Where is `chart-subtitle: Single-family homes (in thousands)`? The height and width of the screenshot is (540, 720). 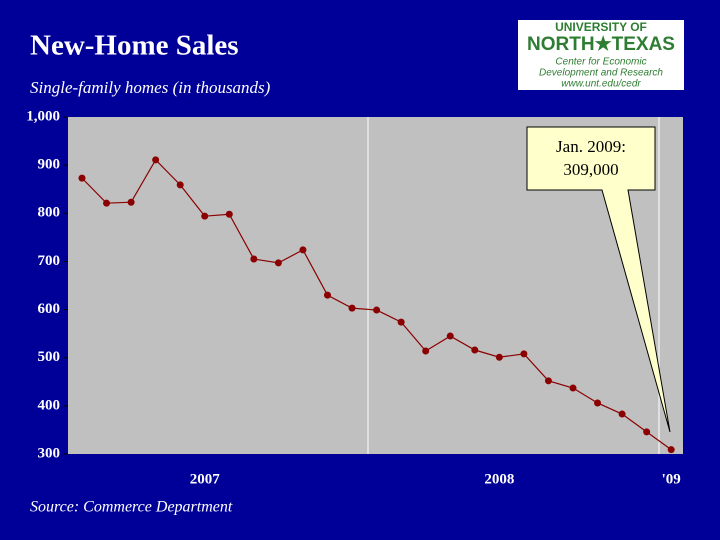 chart-subtitle: Single-family homes (in thousands) is located at coordinates (150, 87).